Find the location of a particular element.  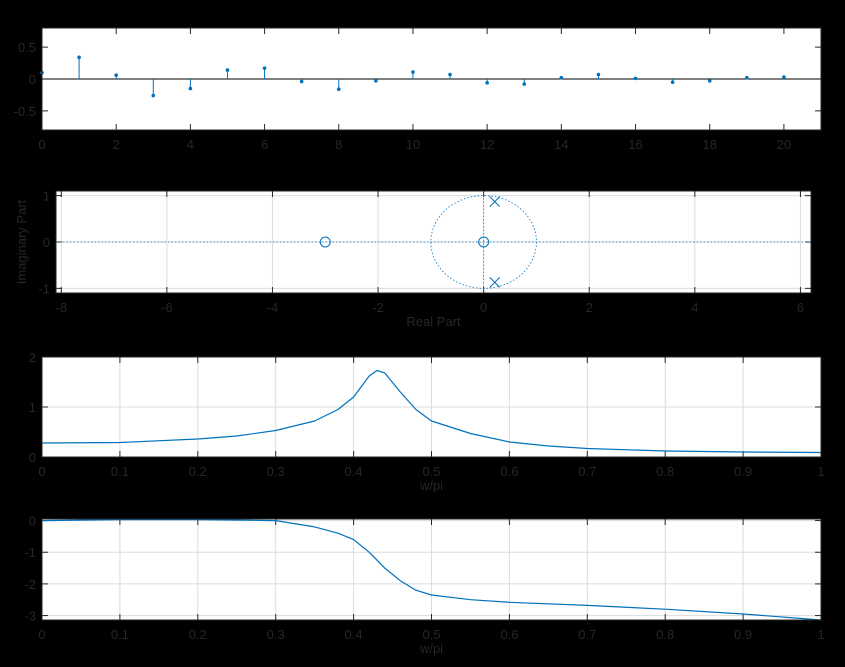

y-tick-label: -0.5 is located at coordinates (25, 111).